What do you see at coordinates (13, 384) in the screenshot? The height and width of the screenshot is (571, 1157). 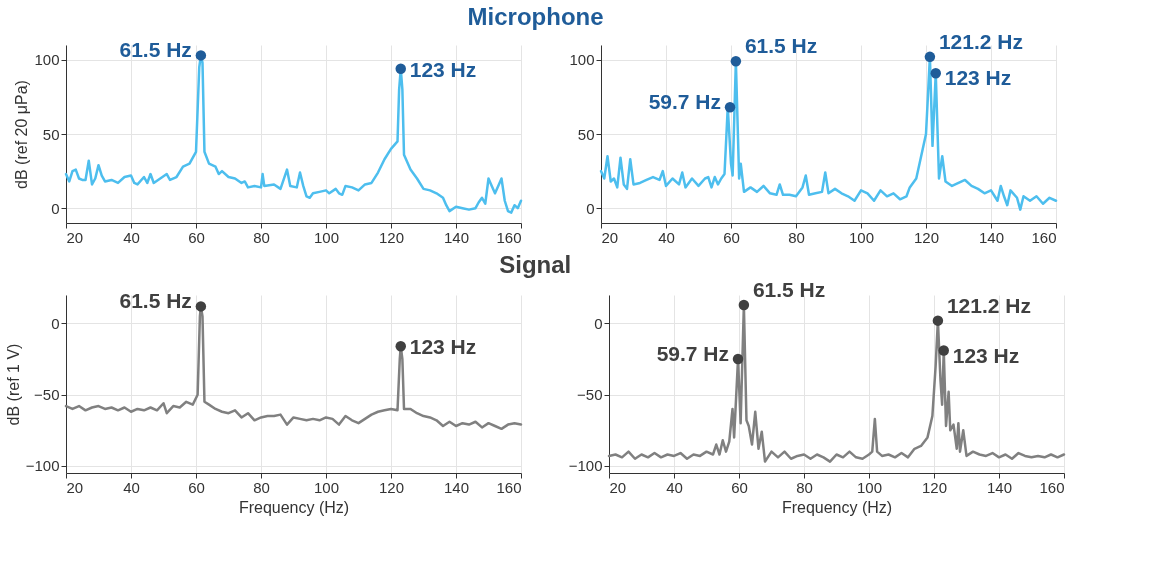 I see `y-axis-title: dB (ref 1 V)` at bounding box center [13, 384].